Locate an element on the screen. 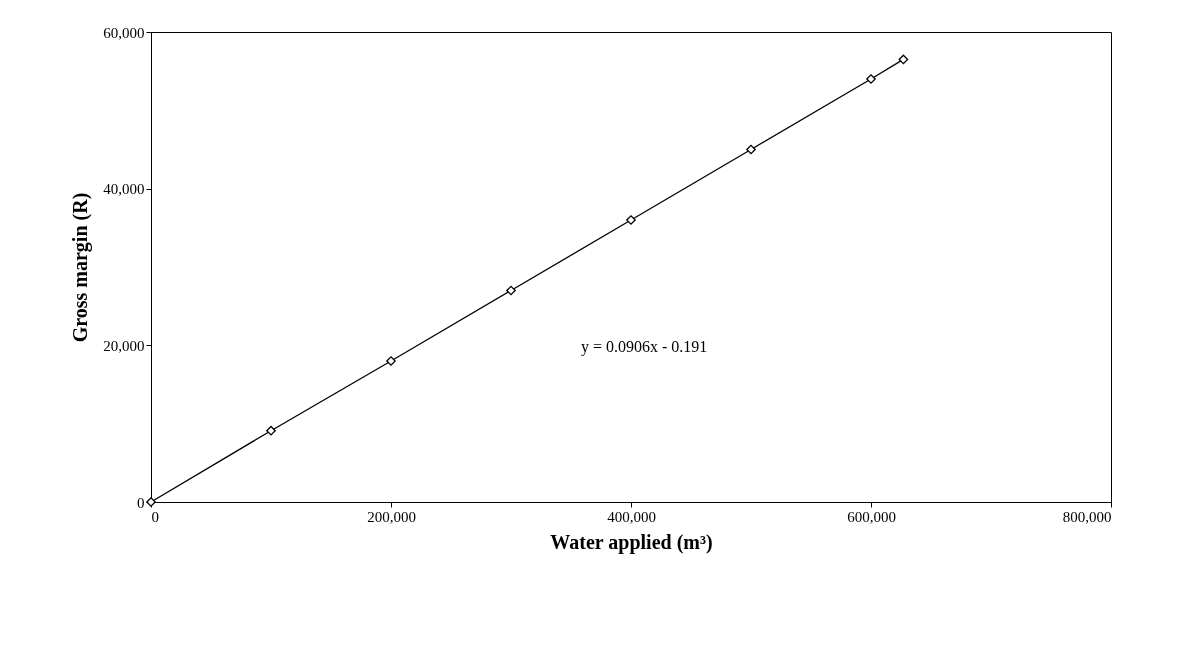 The height and width of the screenshot is (653, 1189). x-tick-label: 200,000 is located at coordinates (391, 516).